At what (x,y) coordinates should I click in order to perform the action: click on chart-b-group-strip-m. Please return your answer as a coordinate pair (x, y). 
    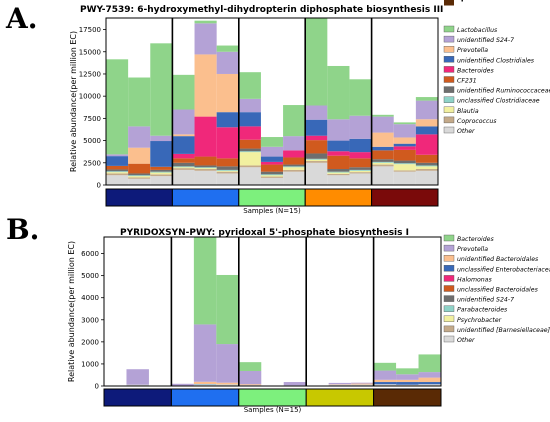
    Looking at the image, I should click on (407, 397).